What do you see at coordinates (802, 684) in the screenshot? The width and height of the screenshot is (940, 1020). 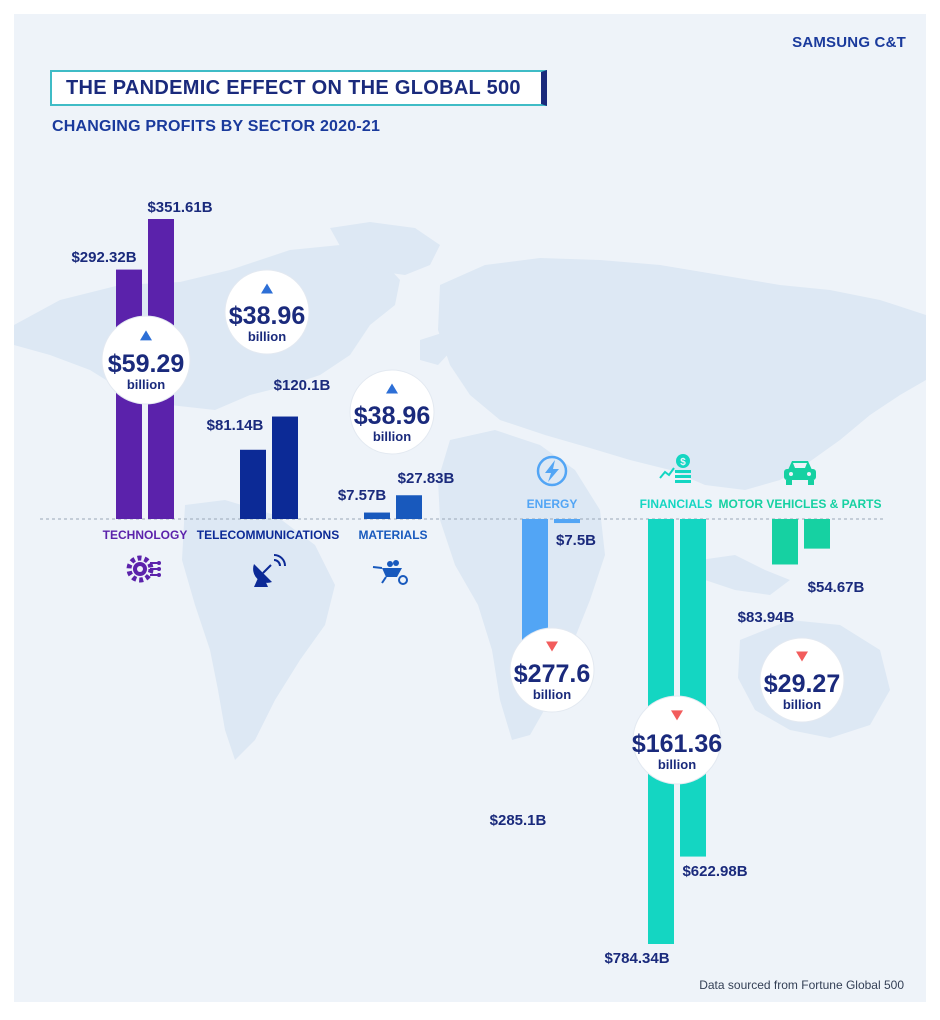 I see `change-amount: $29.27` at bounding box center [802, 684].